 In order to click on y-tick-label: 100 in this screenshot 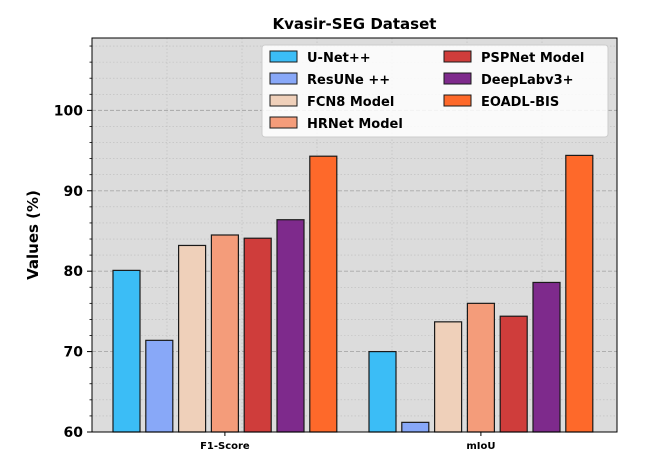, I will do `click(68, 111)`.